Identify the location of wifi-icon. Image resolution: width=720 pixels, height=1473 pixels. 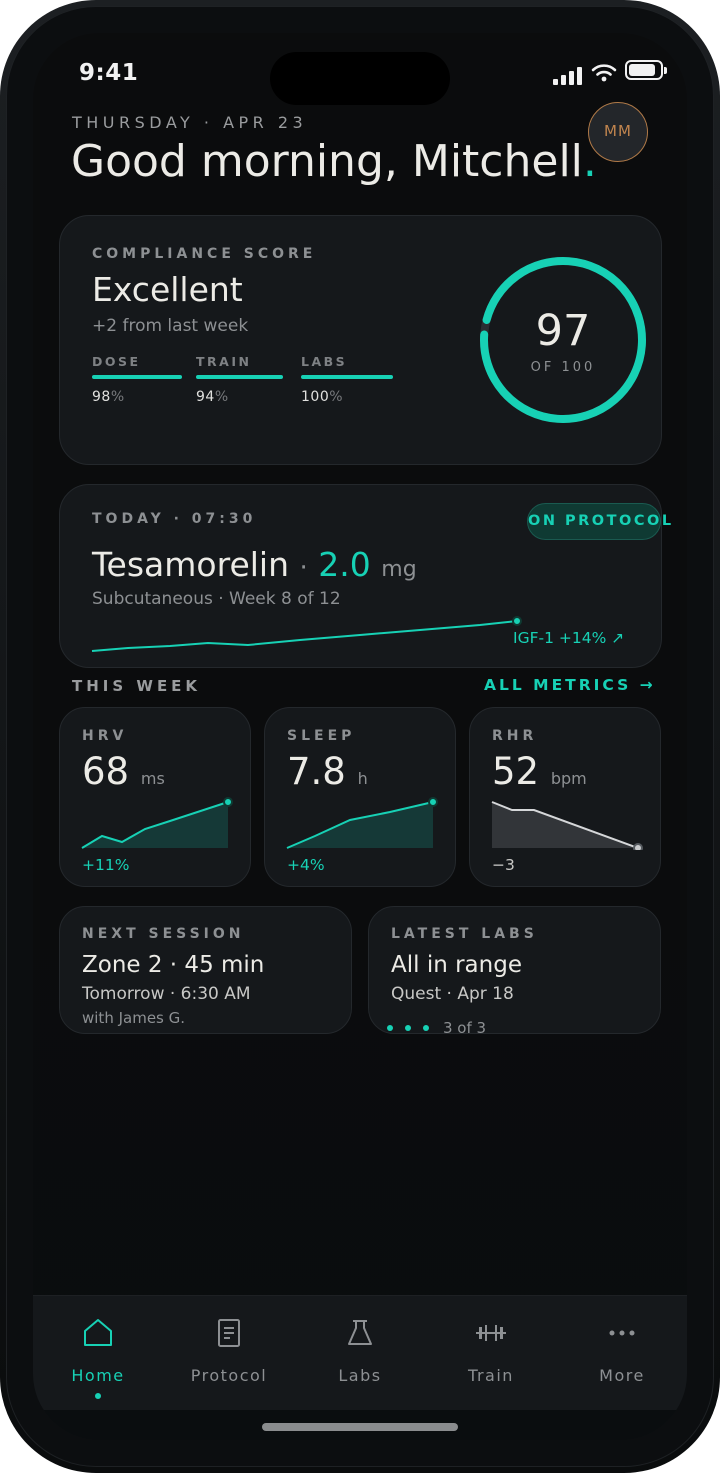
(604, 73).